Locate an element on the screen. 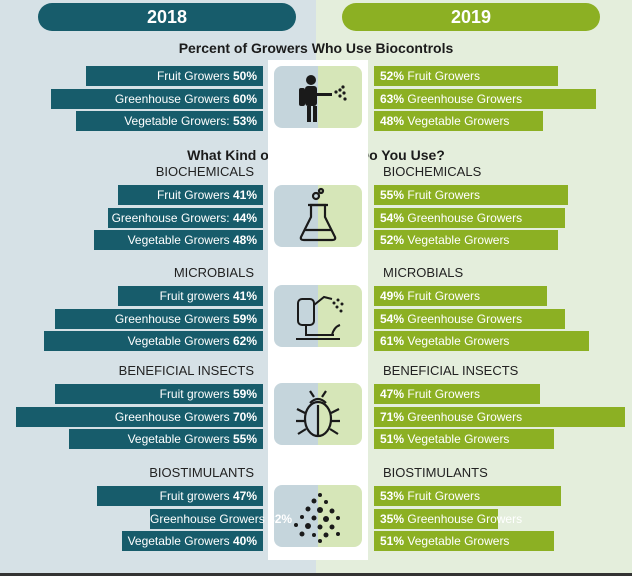  bar-value: 71% is located at coordinates (392, 416).